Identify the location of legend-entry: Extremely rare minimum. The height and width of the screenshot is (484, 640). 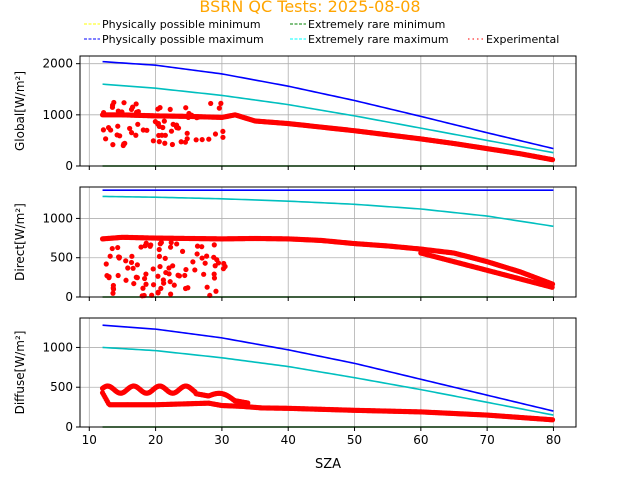
(367, 24).